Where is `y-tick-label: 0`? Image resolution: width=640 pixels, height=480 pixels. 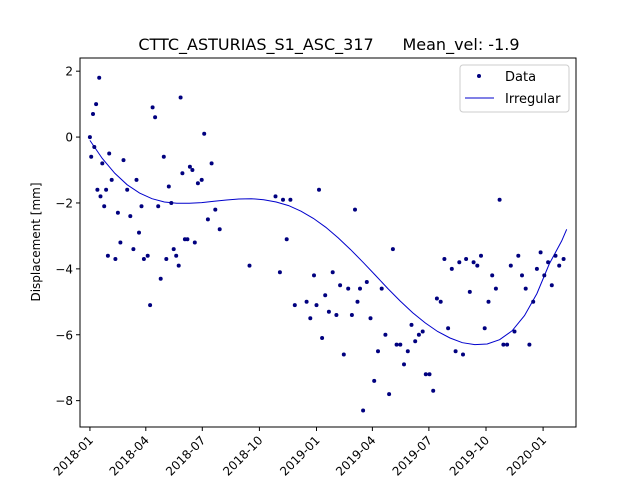 y-tick-label: 0 is located at coordinates (69, 138).